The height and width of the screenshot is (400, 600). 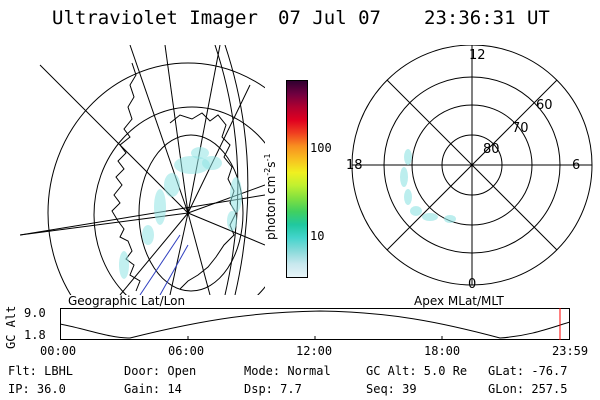 What do you see at coordinates (417, 371) in the screenshot?
I see `info-gcalt: GC Alt: 5.0 Re` at bounding box center [417, 371].